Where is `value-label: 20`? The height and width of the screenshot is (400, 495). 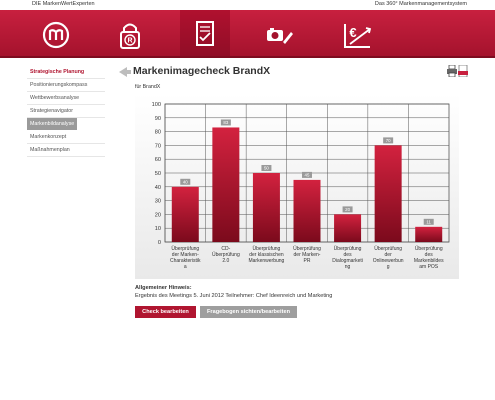
value-label: 20 is located at coordinates (347, 209).